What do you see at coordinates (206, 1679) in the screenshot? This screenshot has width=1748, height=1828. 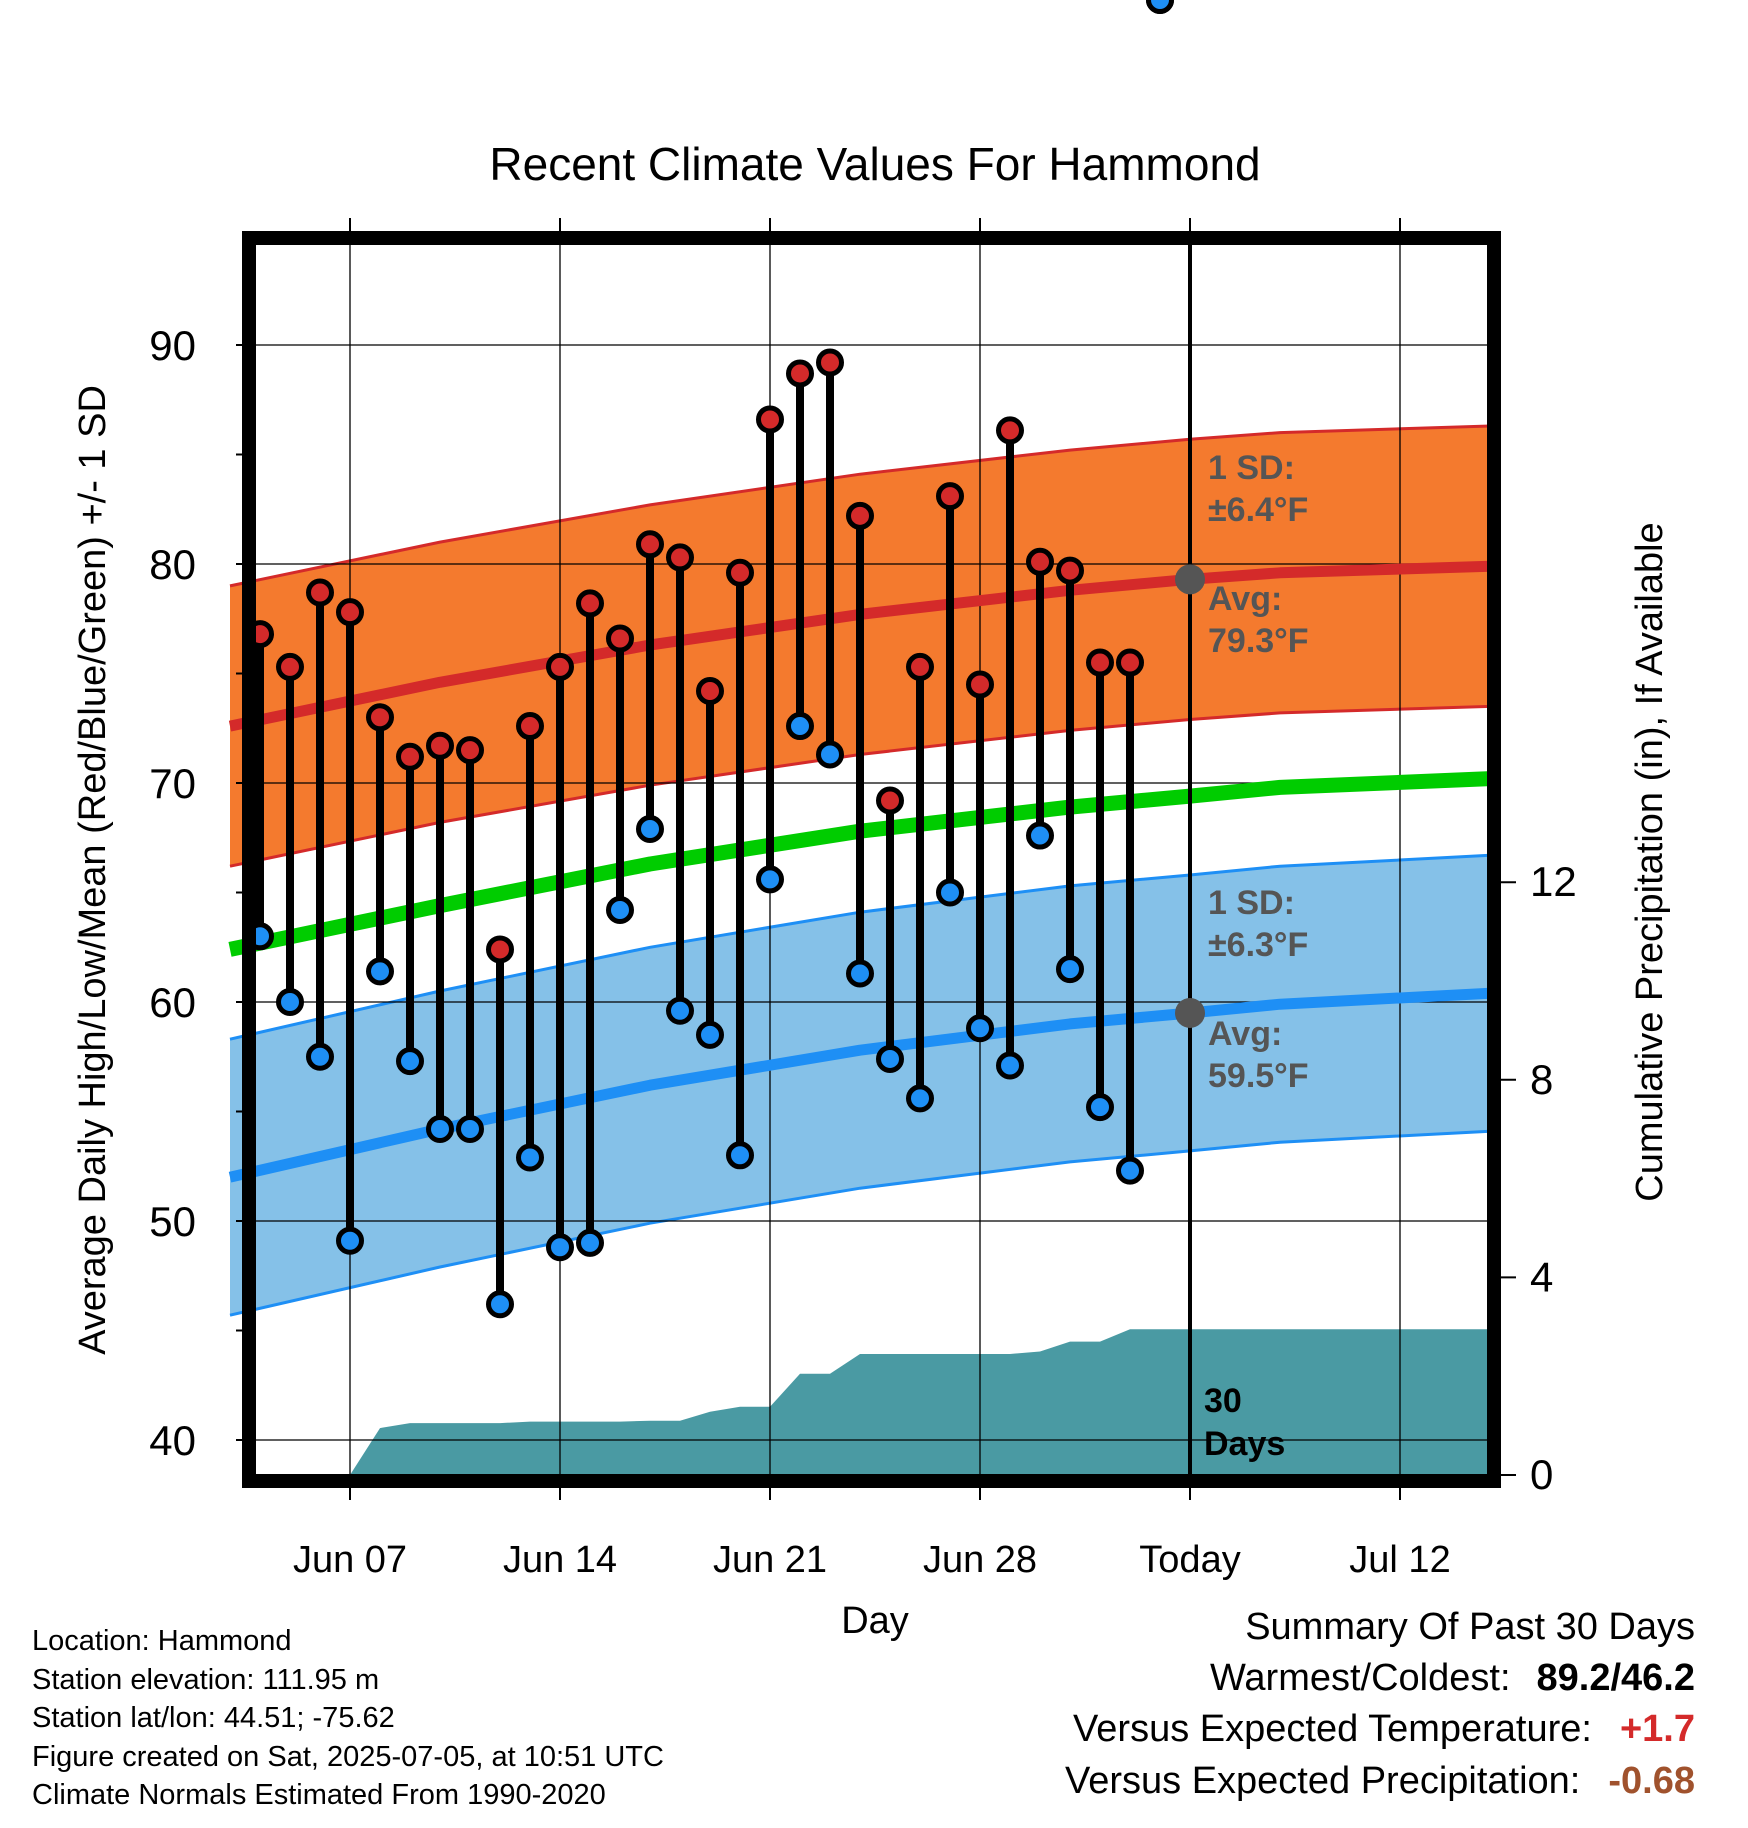 I see `footer-elevation: Station elevation: 111.95 m` at bounding box center [206, 1679].